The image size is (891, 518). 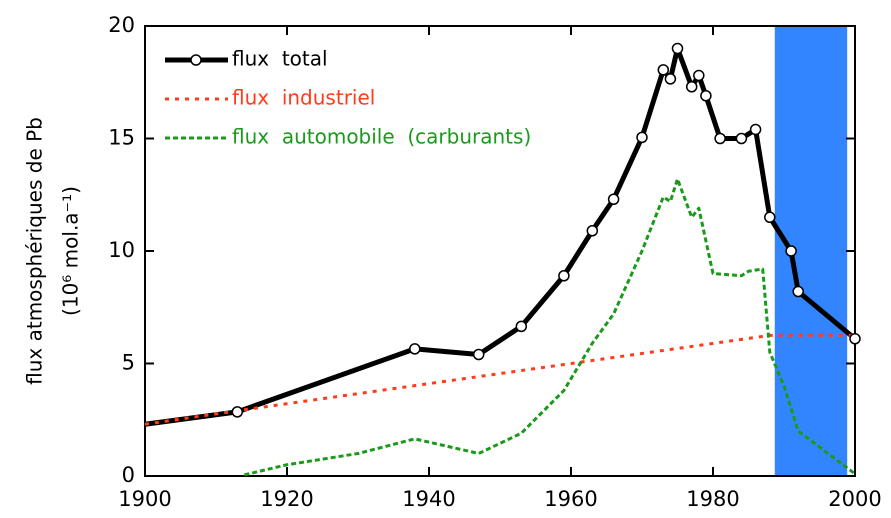 What do you see at coordinates (286, 499) in the screenshot?
I see `x-tick-label: 1920` at bounding box center [286, 499].